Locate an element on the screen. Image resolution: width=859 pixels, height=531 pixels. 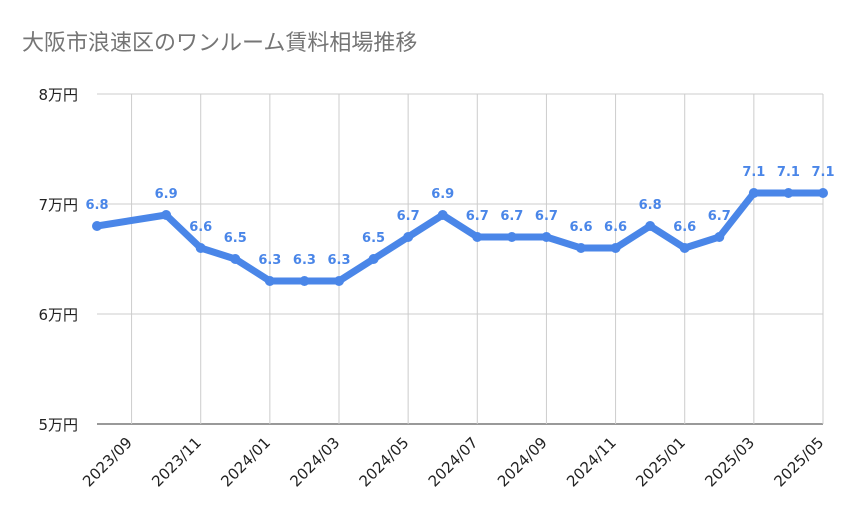
x-tick-label: 2024/01 is located at coordinates (245, 462).